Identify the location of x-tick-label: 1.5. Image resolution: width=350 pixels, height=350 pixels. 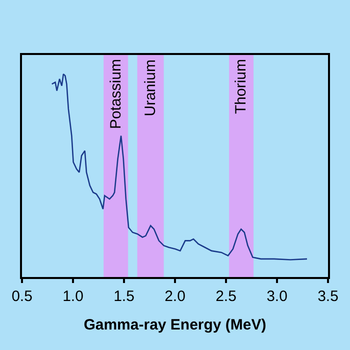
(124, 296).